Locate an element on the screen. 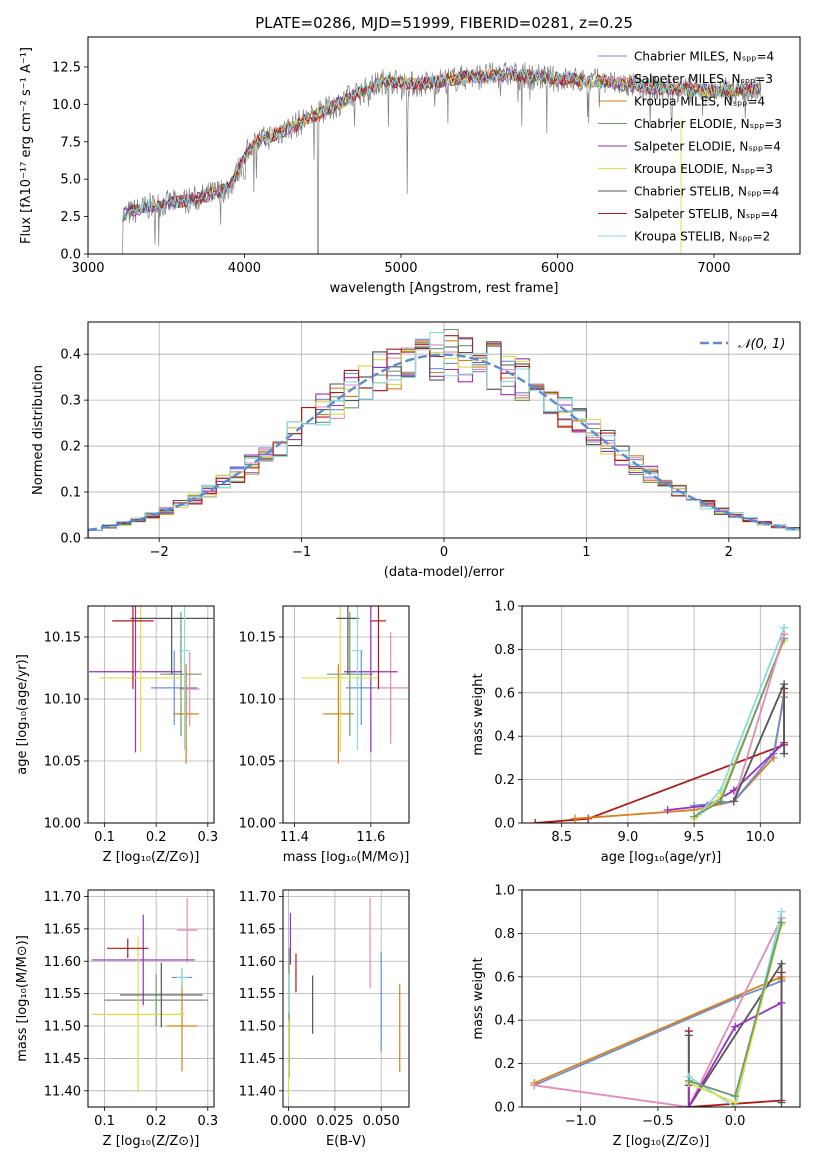 This screenshot has height=1170, width=819. mass-vs-z-xtick-label: 0.3 is located at coordinates (207, 1121).